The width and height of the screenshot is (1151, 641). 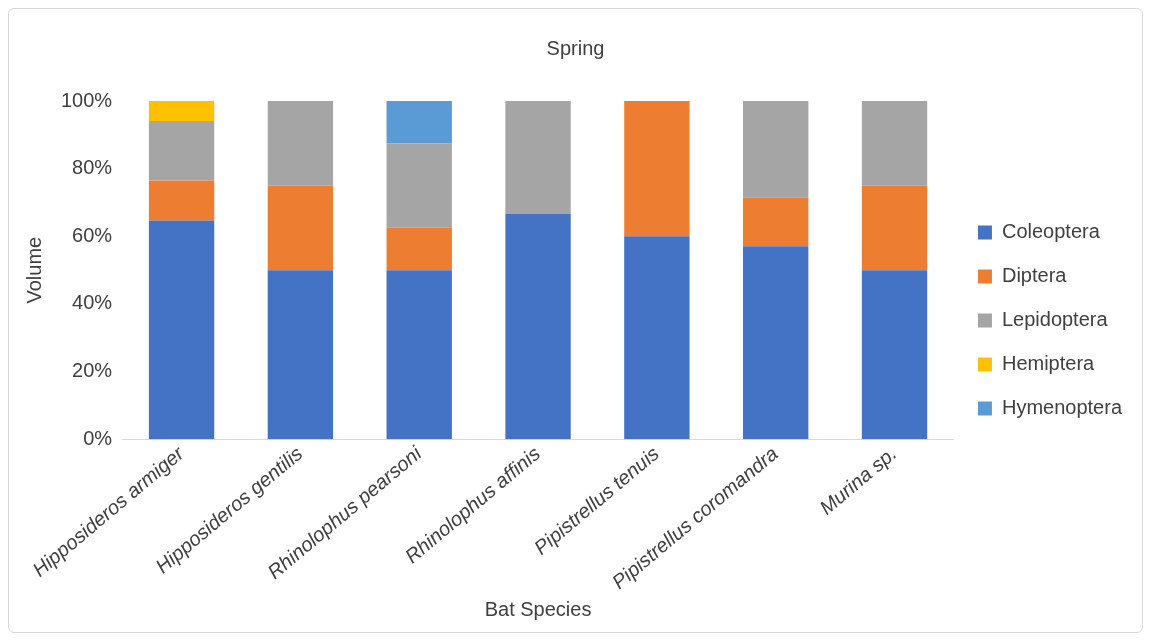 I want to click on legend-label: Lepidoptera, so click(x=1055, y=319).